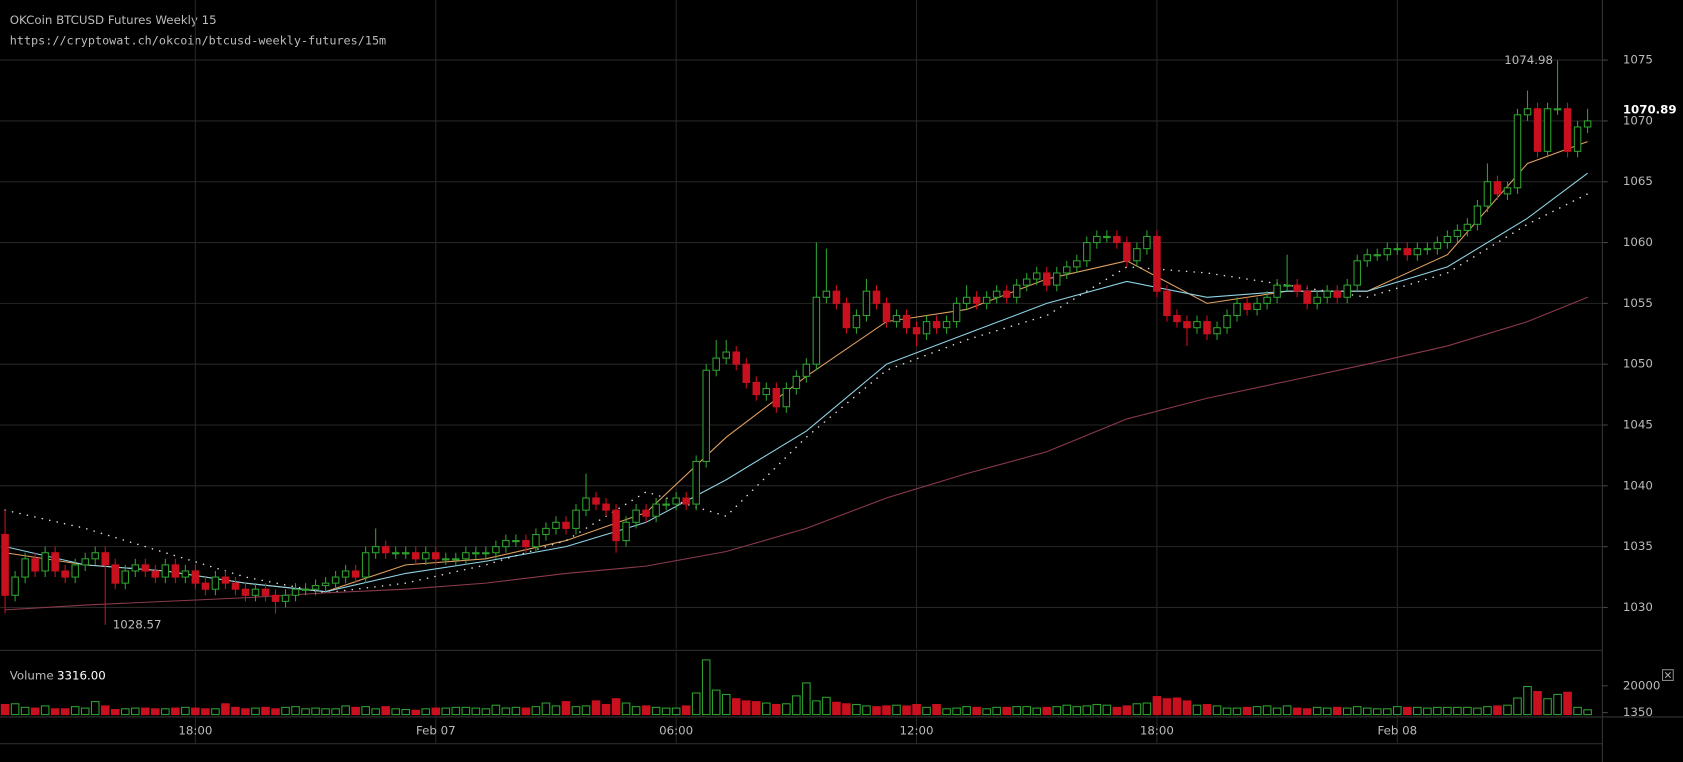  Describe the element at coordinates (1638, 242) in the screenshot. I see `y-tick-label: 1060` at that location.